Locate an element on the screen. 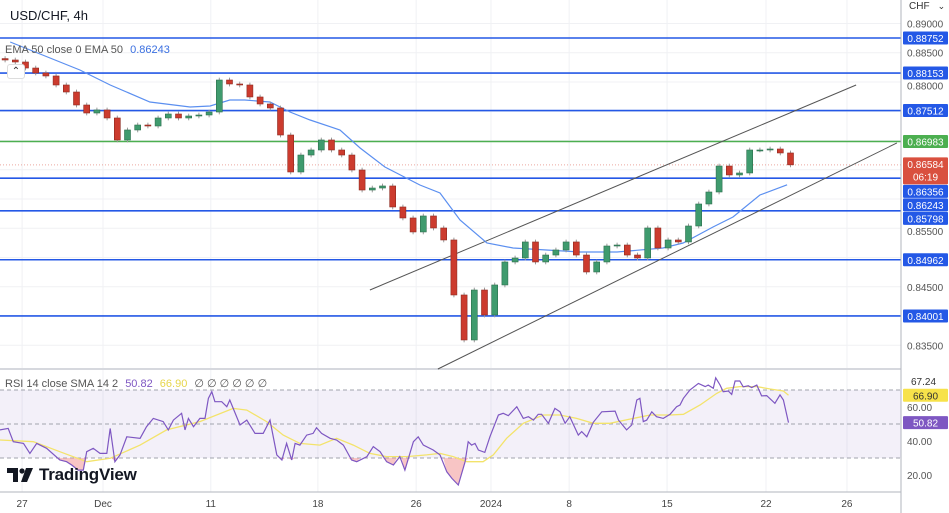 This screenshot has width=949, height=513. rsi-tick-label: 20.00 is located at coordinates (919, 476).